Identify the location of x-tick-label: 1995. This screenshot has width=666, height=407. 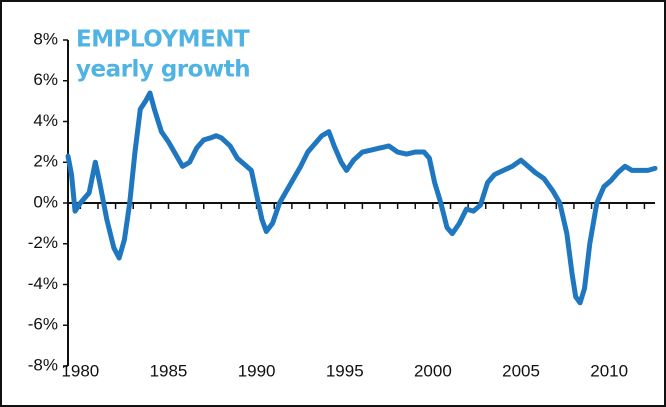
(345, 370).